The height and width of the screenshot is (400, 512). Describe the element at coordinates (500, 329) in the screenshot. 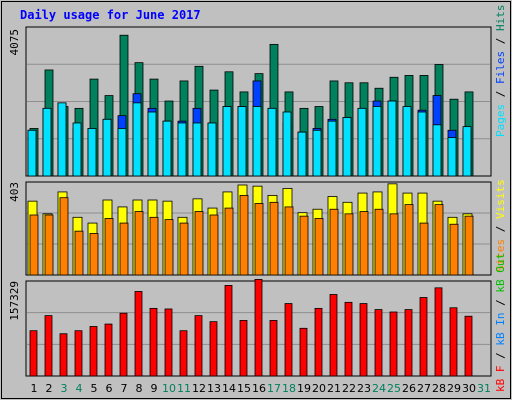

I see `legend-kbin: kB In` at that location.